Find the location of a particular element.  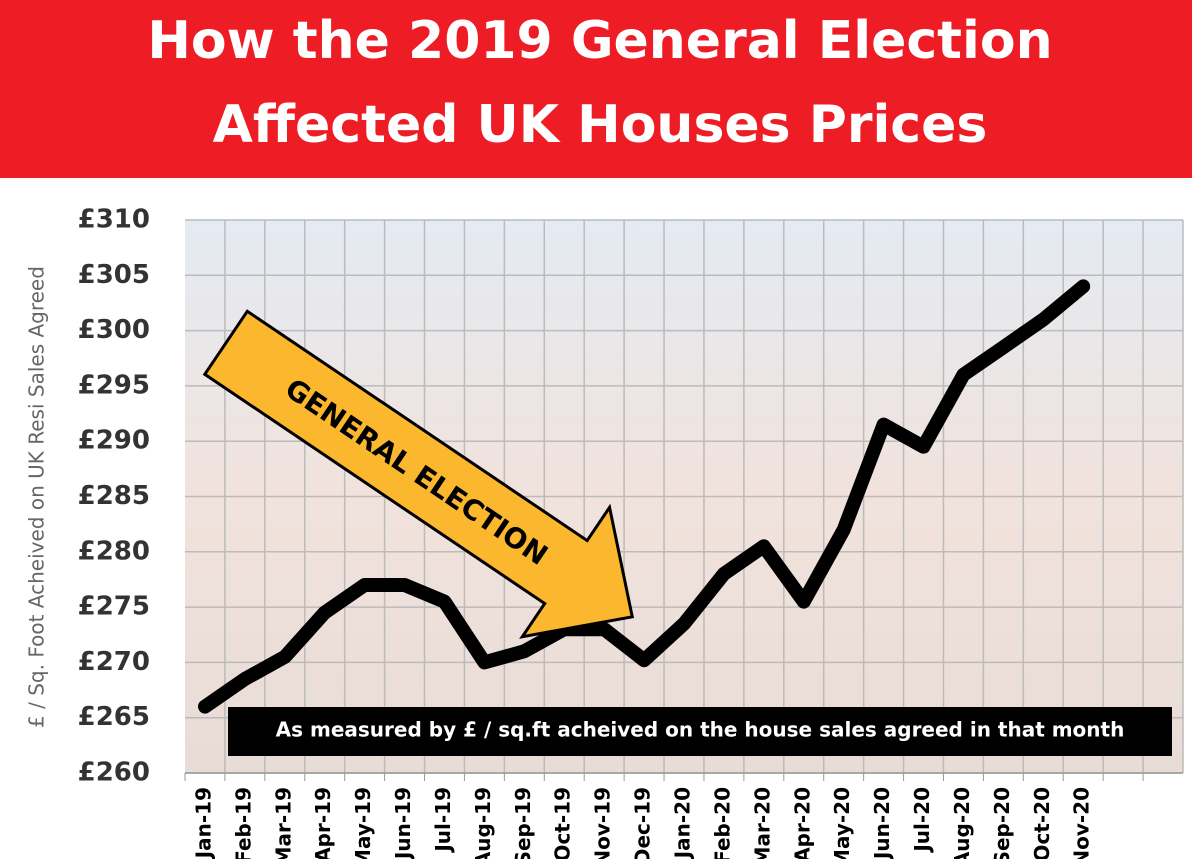

y-tick-label: £280 is located at coordinates (114, 551).